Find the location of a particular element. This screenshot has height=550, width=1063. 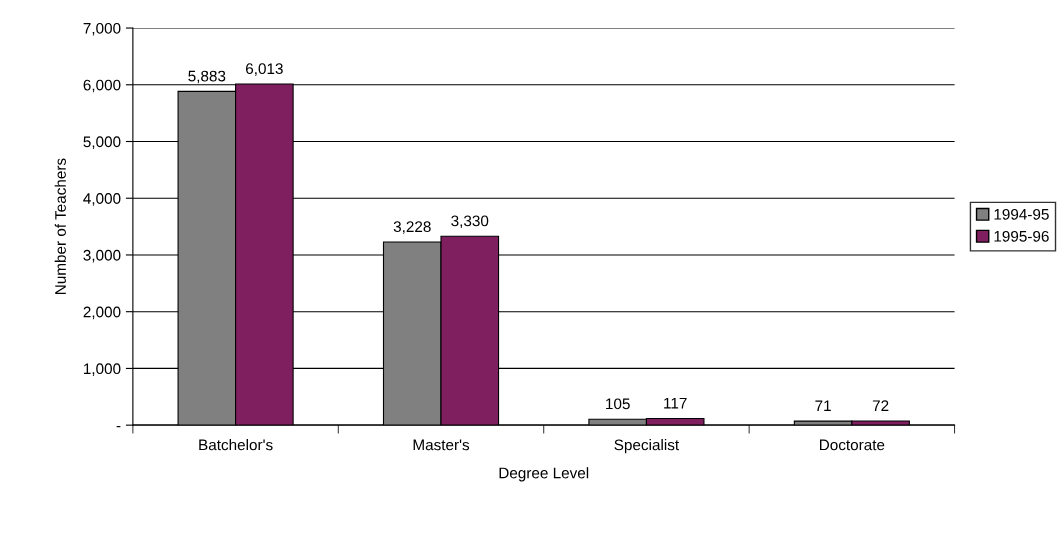

x-tick-label: Doctorate is located at coordinates (852, 445).